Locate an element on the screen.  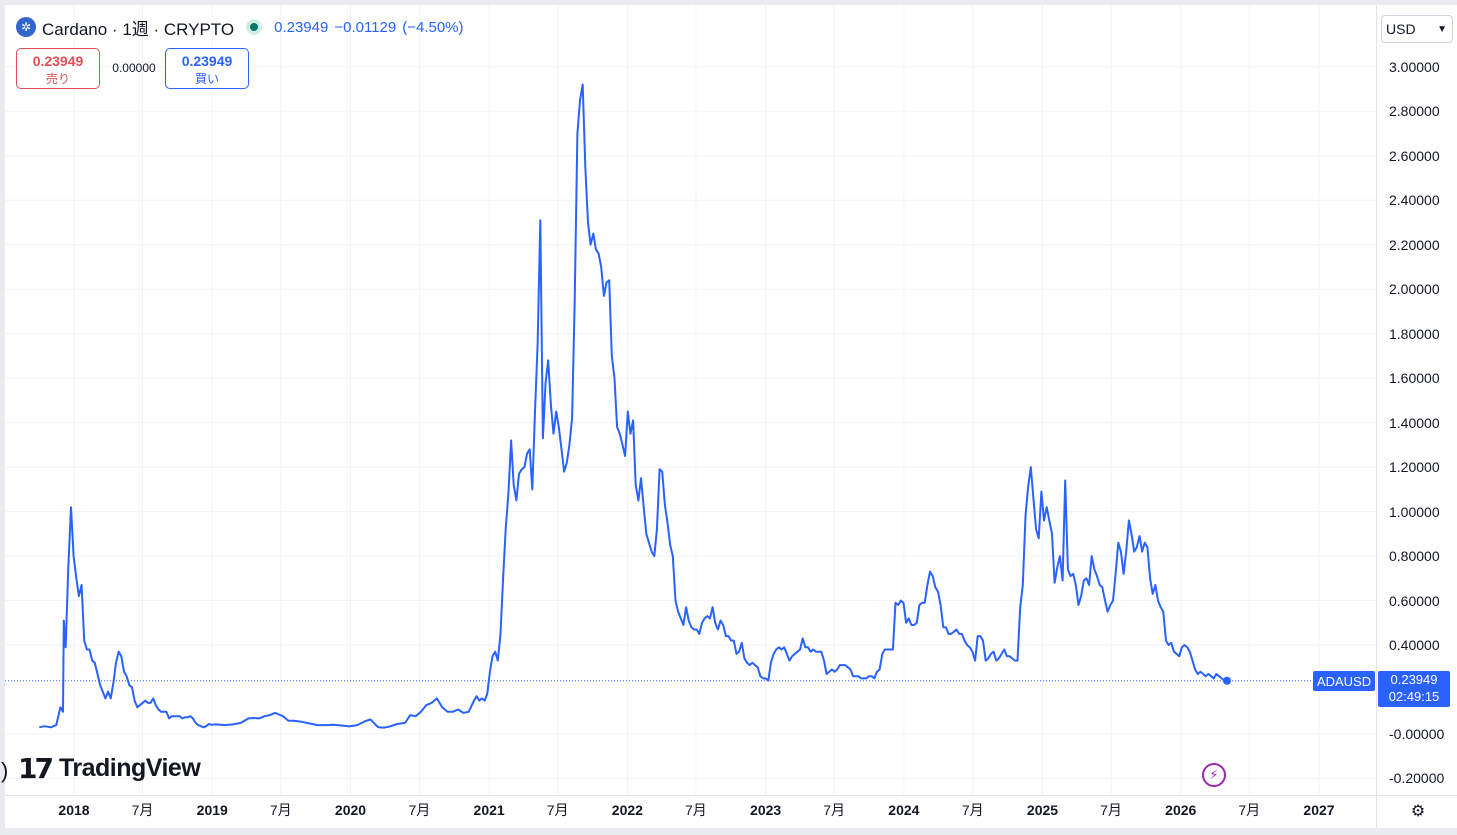
price-change-percent: (−4.50%) is located at coordinates (433, 27).